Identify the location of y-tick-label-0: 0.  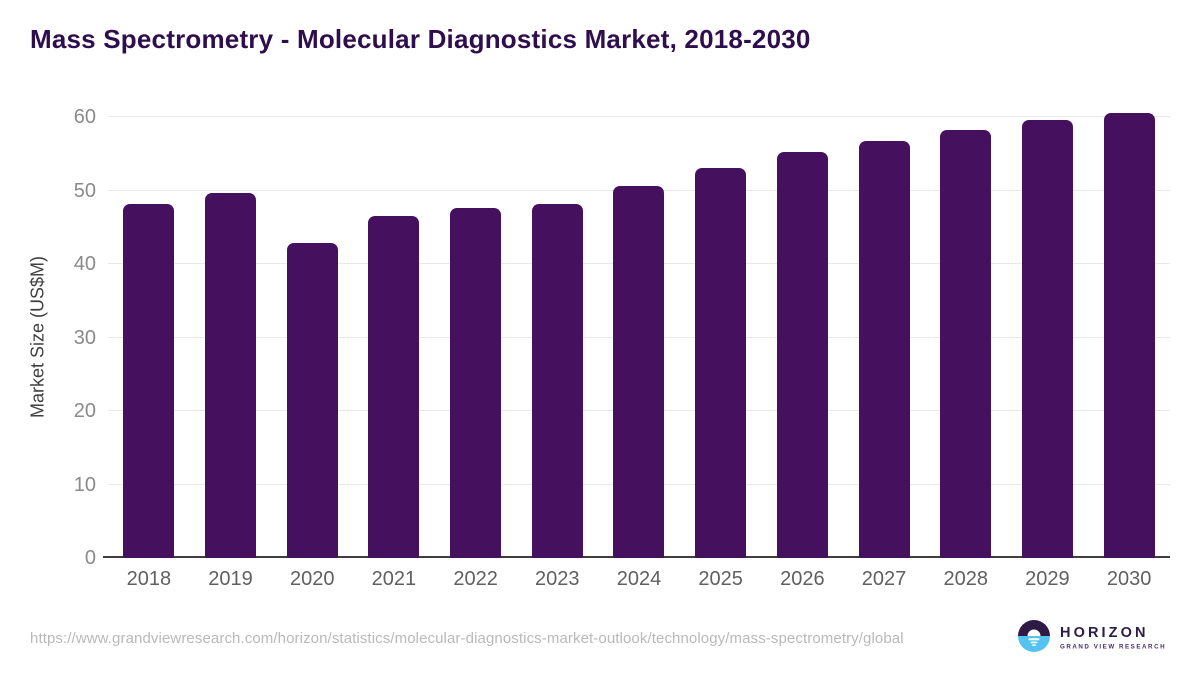
(90, 558).